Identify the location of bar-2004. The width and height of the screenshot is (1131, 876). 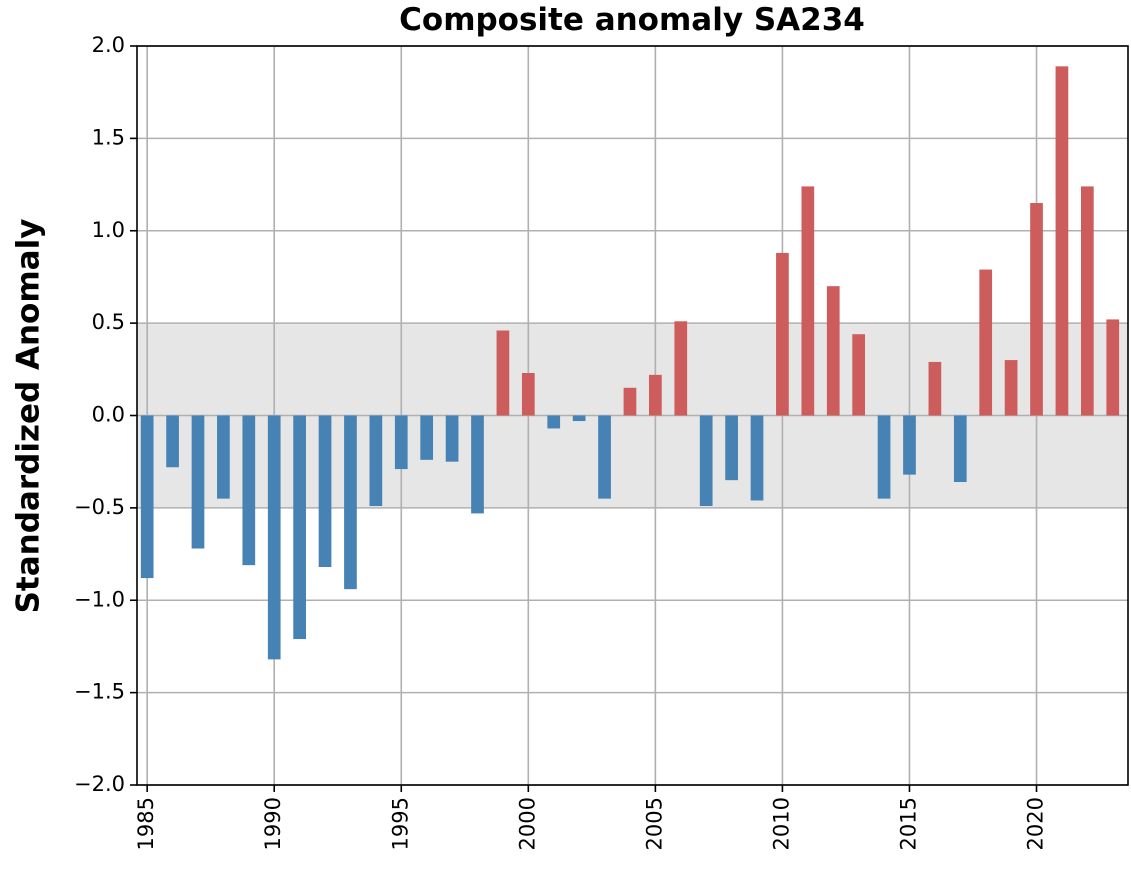
(630, 401).